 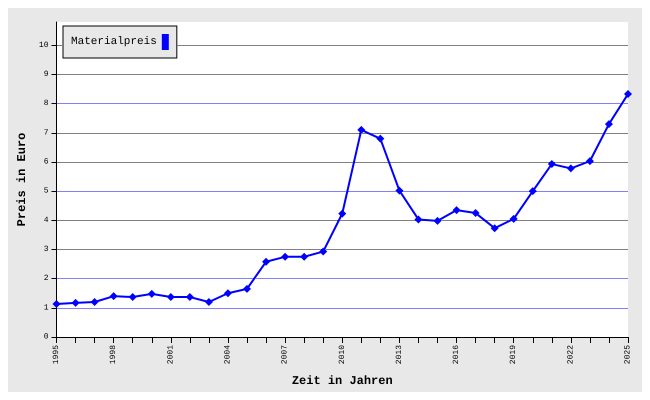 What do you see at coordinates (628, 354) in the screenshot?
I see `x-tick-label: 2025` at bounding box center [628, 354].